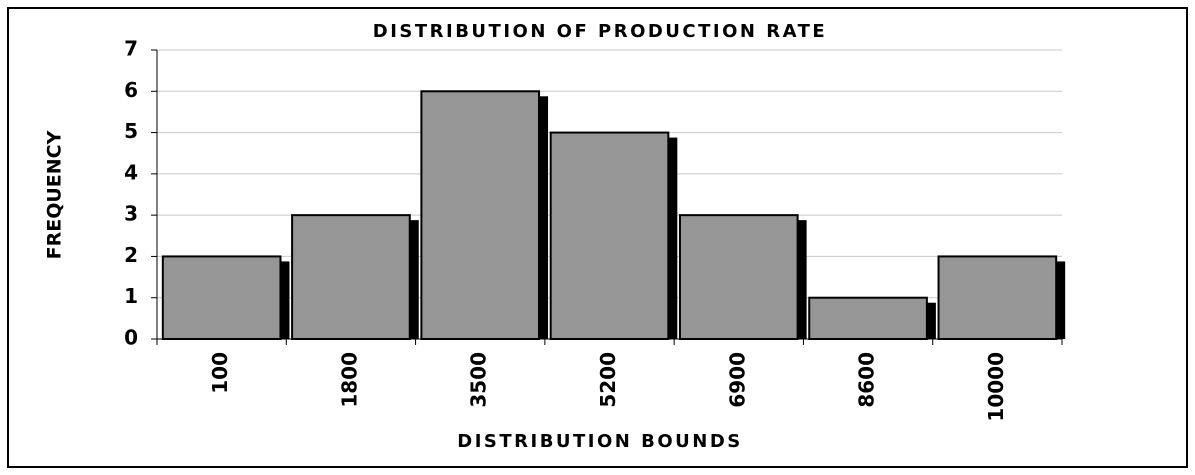 This screenshot has width=1195, height=475. I want to click on x-axis-title: DISTRIBUTION BOUNDS, so click(600, 441).